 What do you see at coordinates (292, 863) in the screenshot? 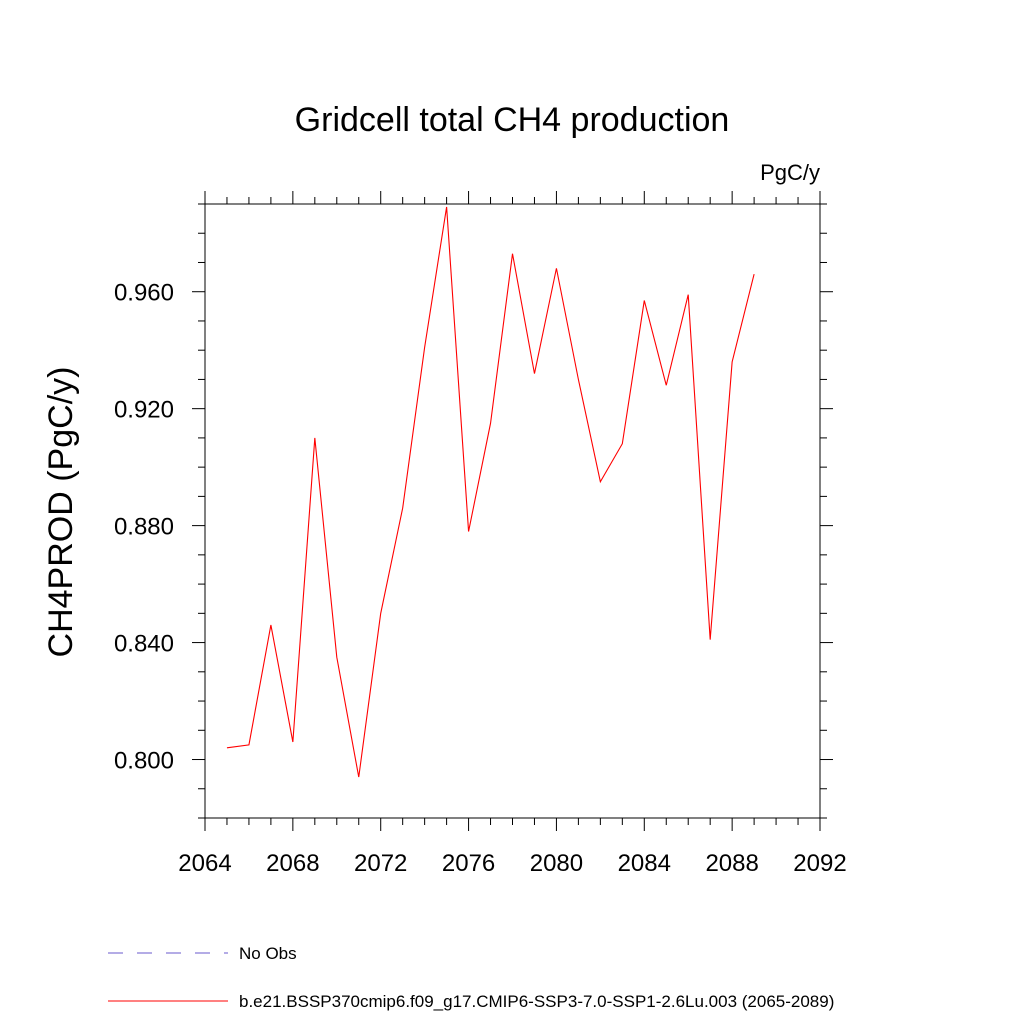
I see `x-tick-label: 2068` at bounding box center [292, 863].